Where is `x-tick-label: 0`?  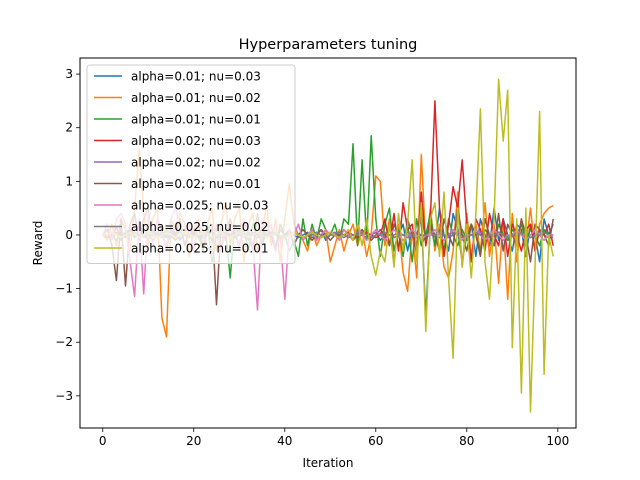 x-tick-label: 0 is located at coordinates (103, 441).